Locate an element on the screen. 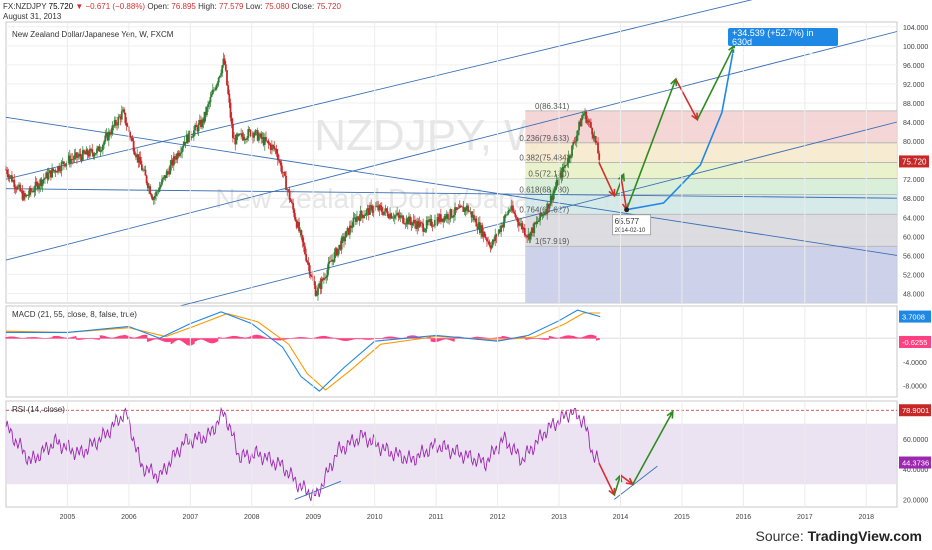  rsi-tick-label: 40.0000 is located at coordinates (915, 470).